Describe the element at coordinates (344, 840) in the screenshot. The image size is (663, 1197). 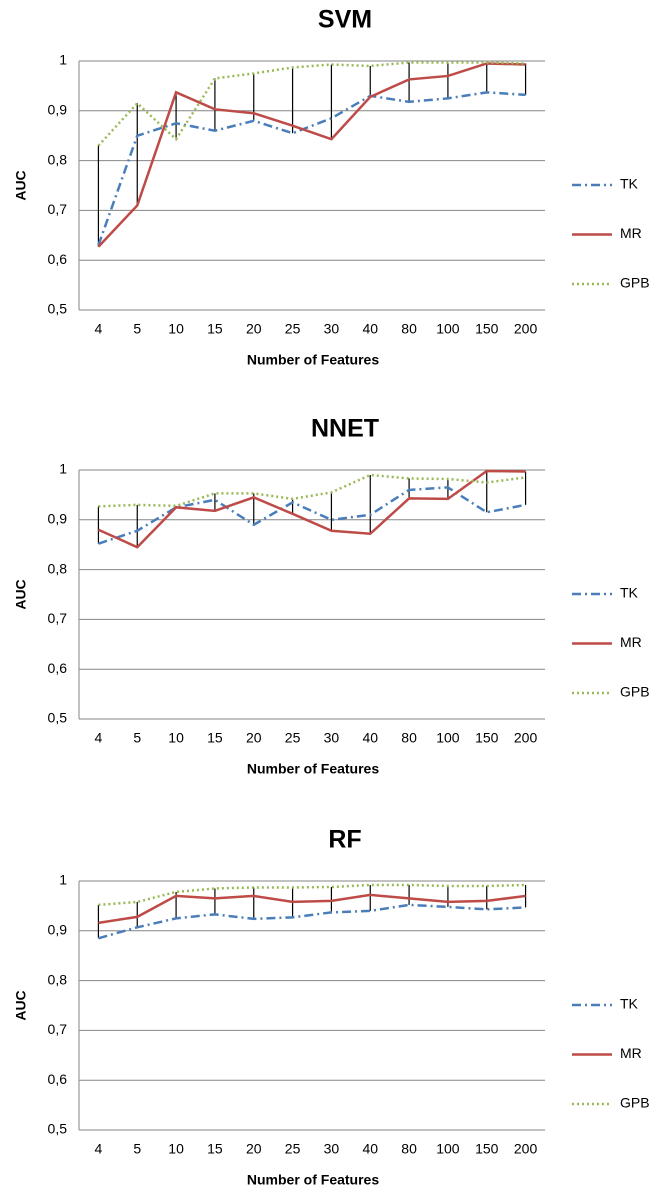
I see `chart-title: RF` at that location.